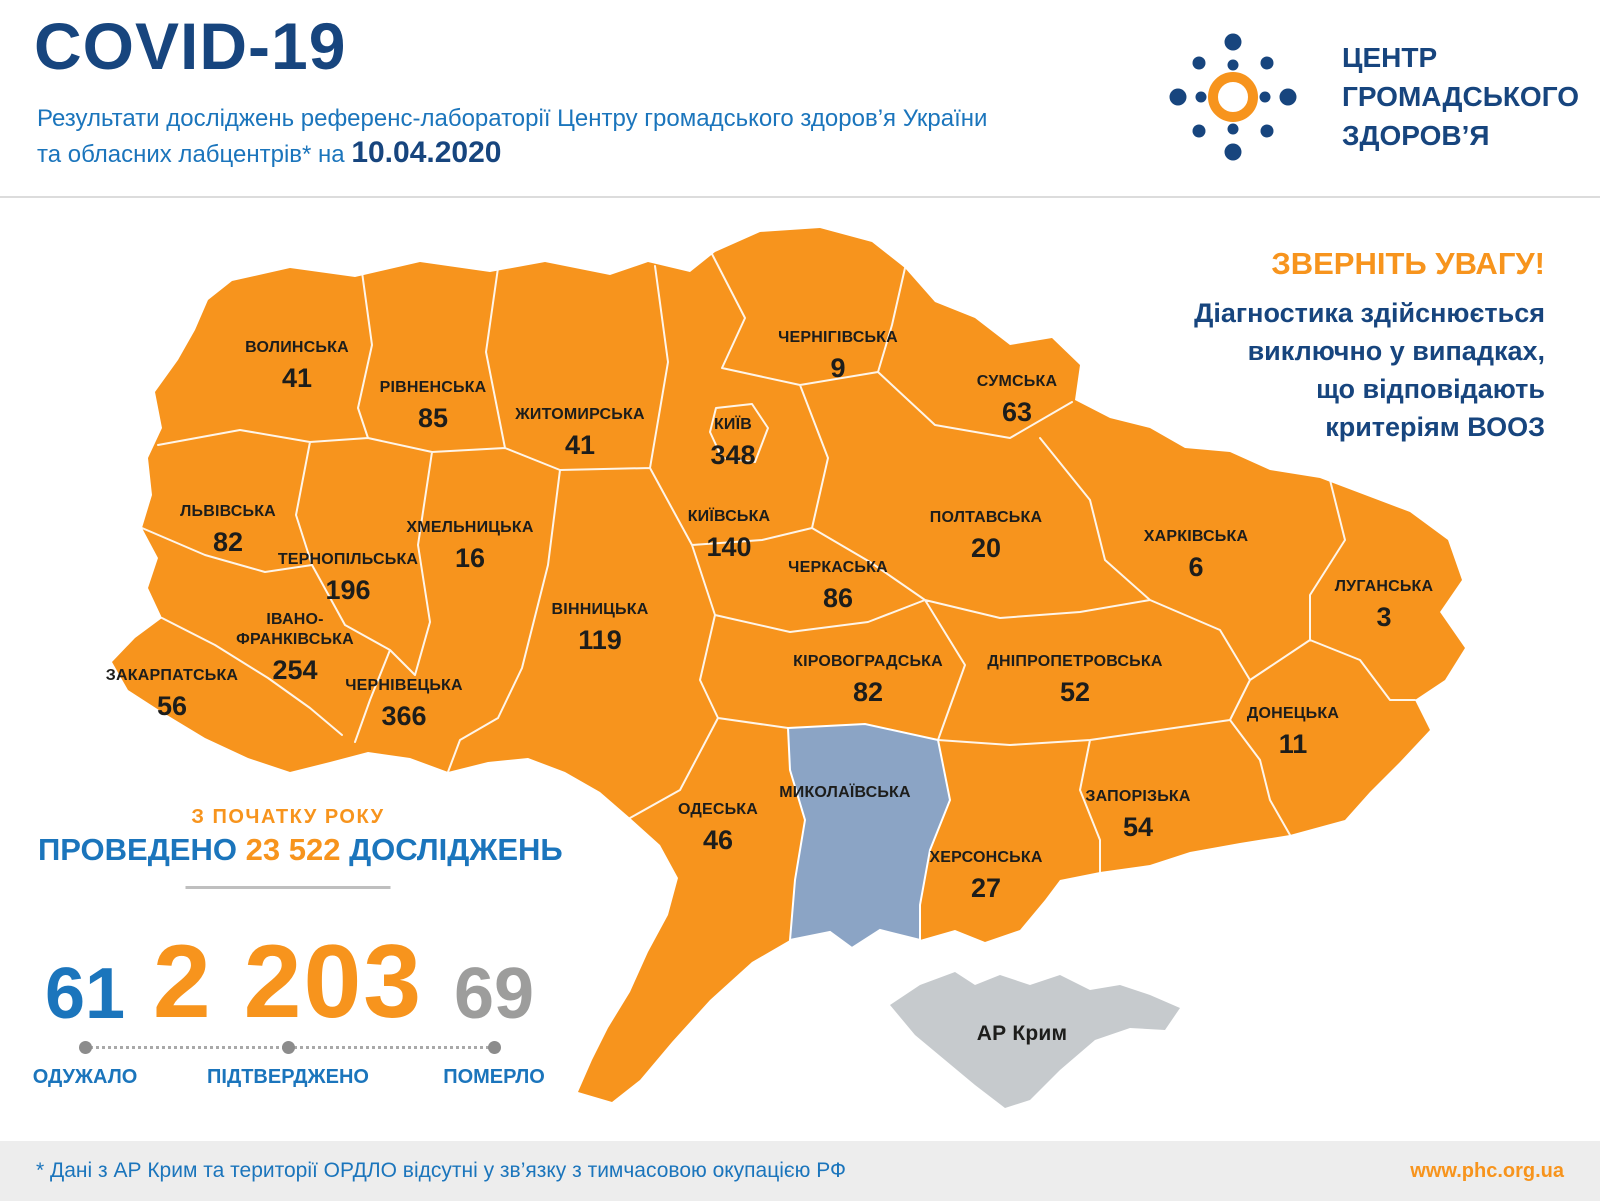 Image resolution: width=1600 pixels, height=1201 pixels. What do you see at coordinates (191, 154) in the screenshot?
I see `subtitle-line2-text: та обласних лабцентрів* на` at bounding box center [191, 154].